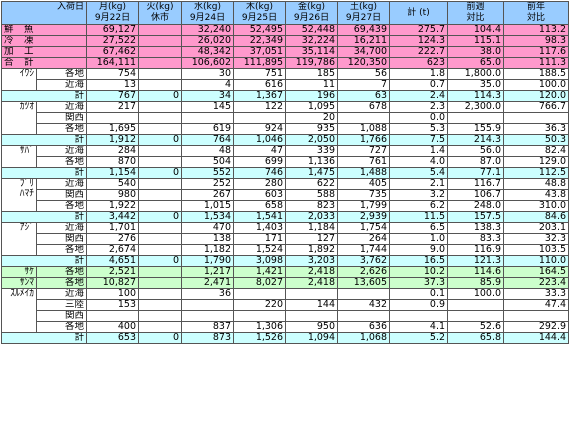 Image resolution: width=569 pixels, height=427 pixels. What do you see at coordinates (260, 195) in the screenshot?
I see `value-cell: 603` at bounding box center [260, 195].